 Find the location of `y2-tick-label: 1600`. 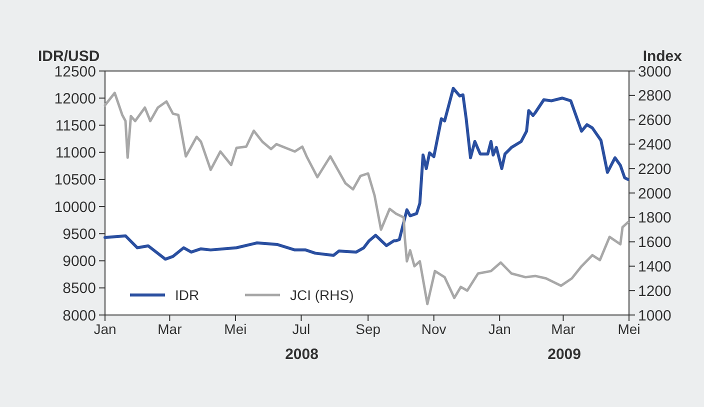

y2-tick-label: 1600 is located at coordinates (655, 243).